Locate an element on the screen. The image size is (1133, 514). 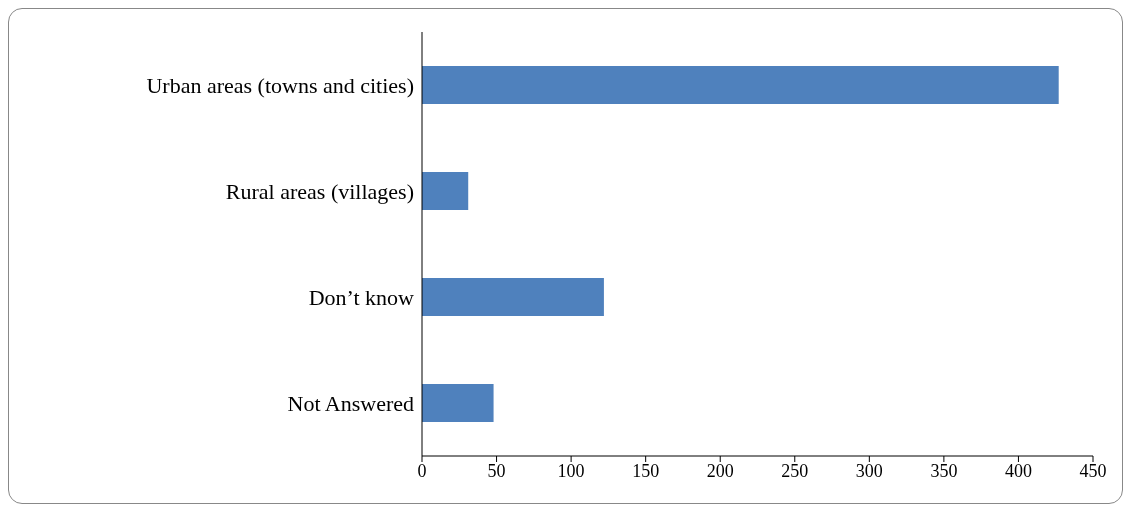
x-tick-label: 0 is located at coordinates (422, 470).